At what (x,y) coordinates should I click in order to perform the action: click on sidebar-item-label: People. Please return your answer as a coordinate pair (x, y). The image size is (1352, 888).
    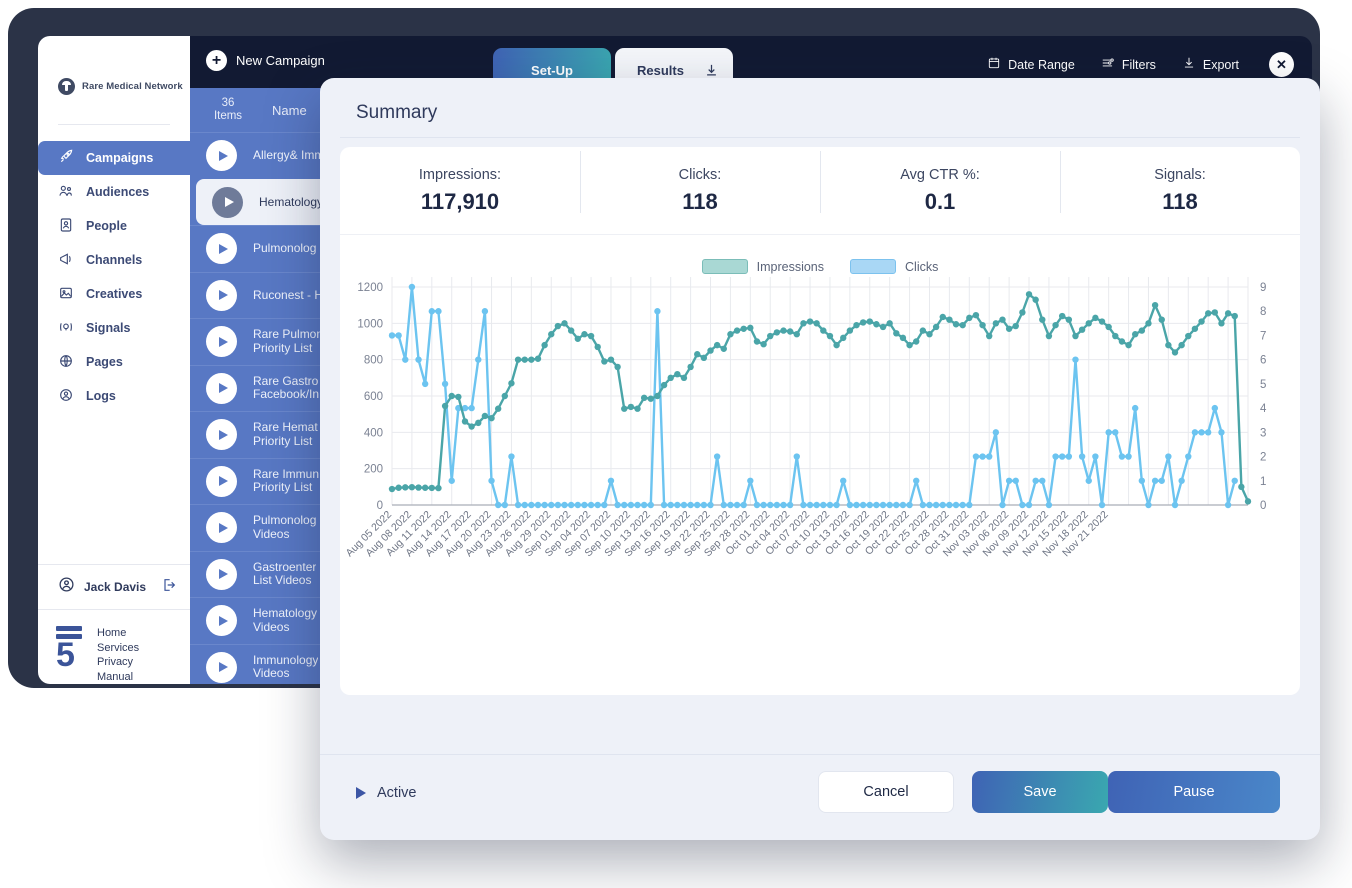
    Looking at the image, I should click on (106, 226).